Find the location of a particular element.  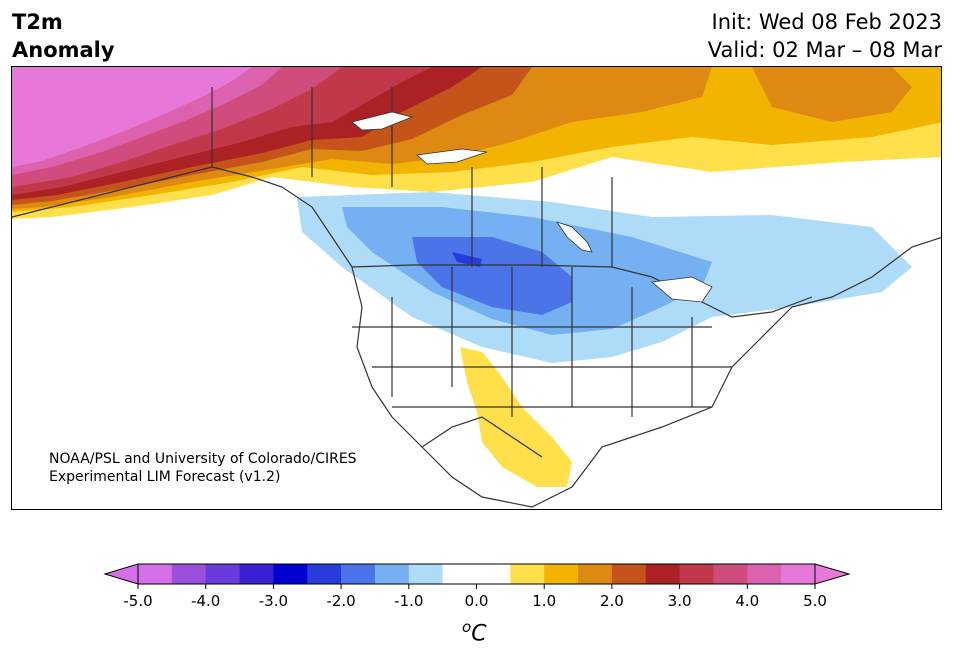

colorbar-cells is located at coordinates (477, 574).